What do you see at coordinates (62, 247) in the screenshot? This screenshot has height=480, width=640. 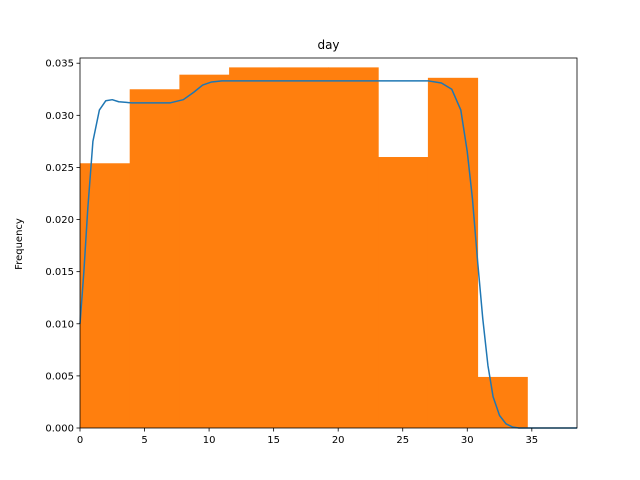 I see `y-axis: 0.000 0.005 0.010 0.015 0.020 0.025 0.030 0.035` at bounding box center [62, 247].